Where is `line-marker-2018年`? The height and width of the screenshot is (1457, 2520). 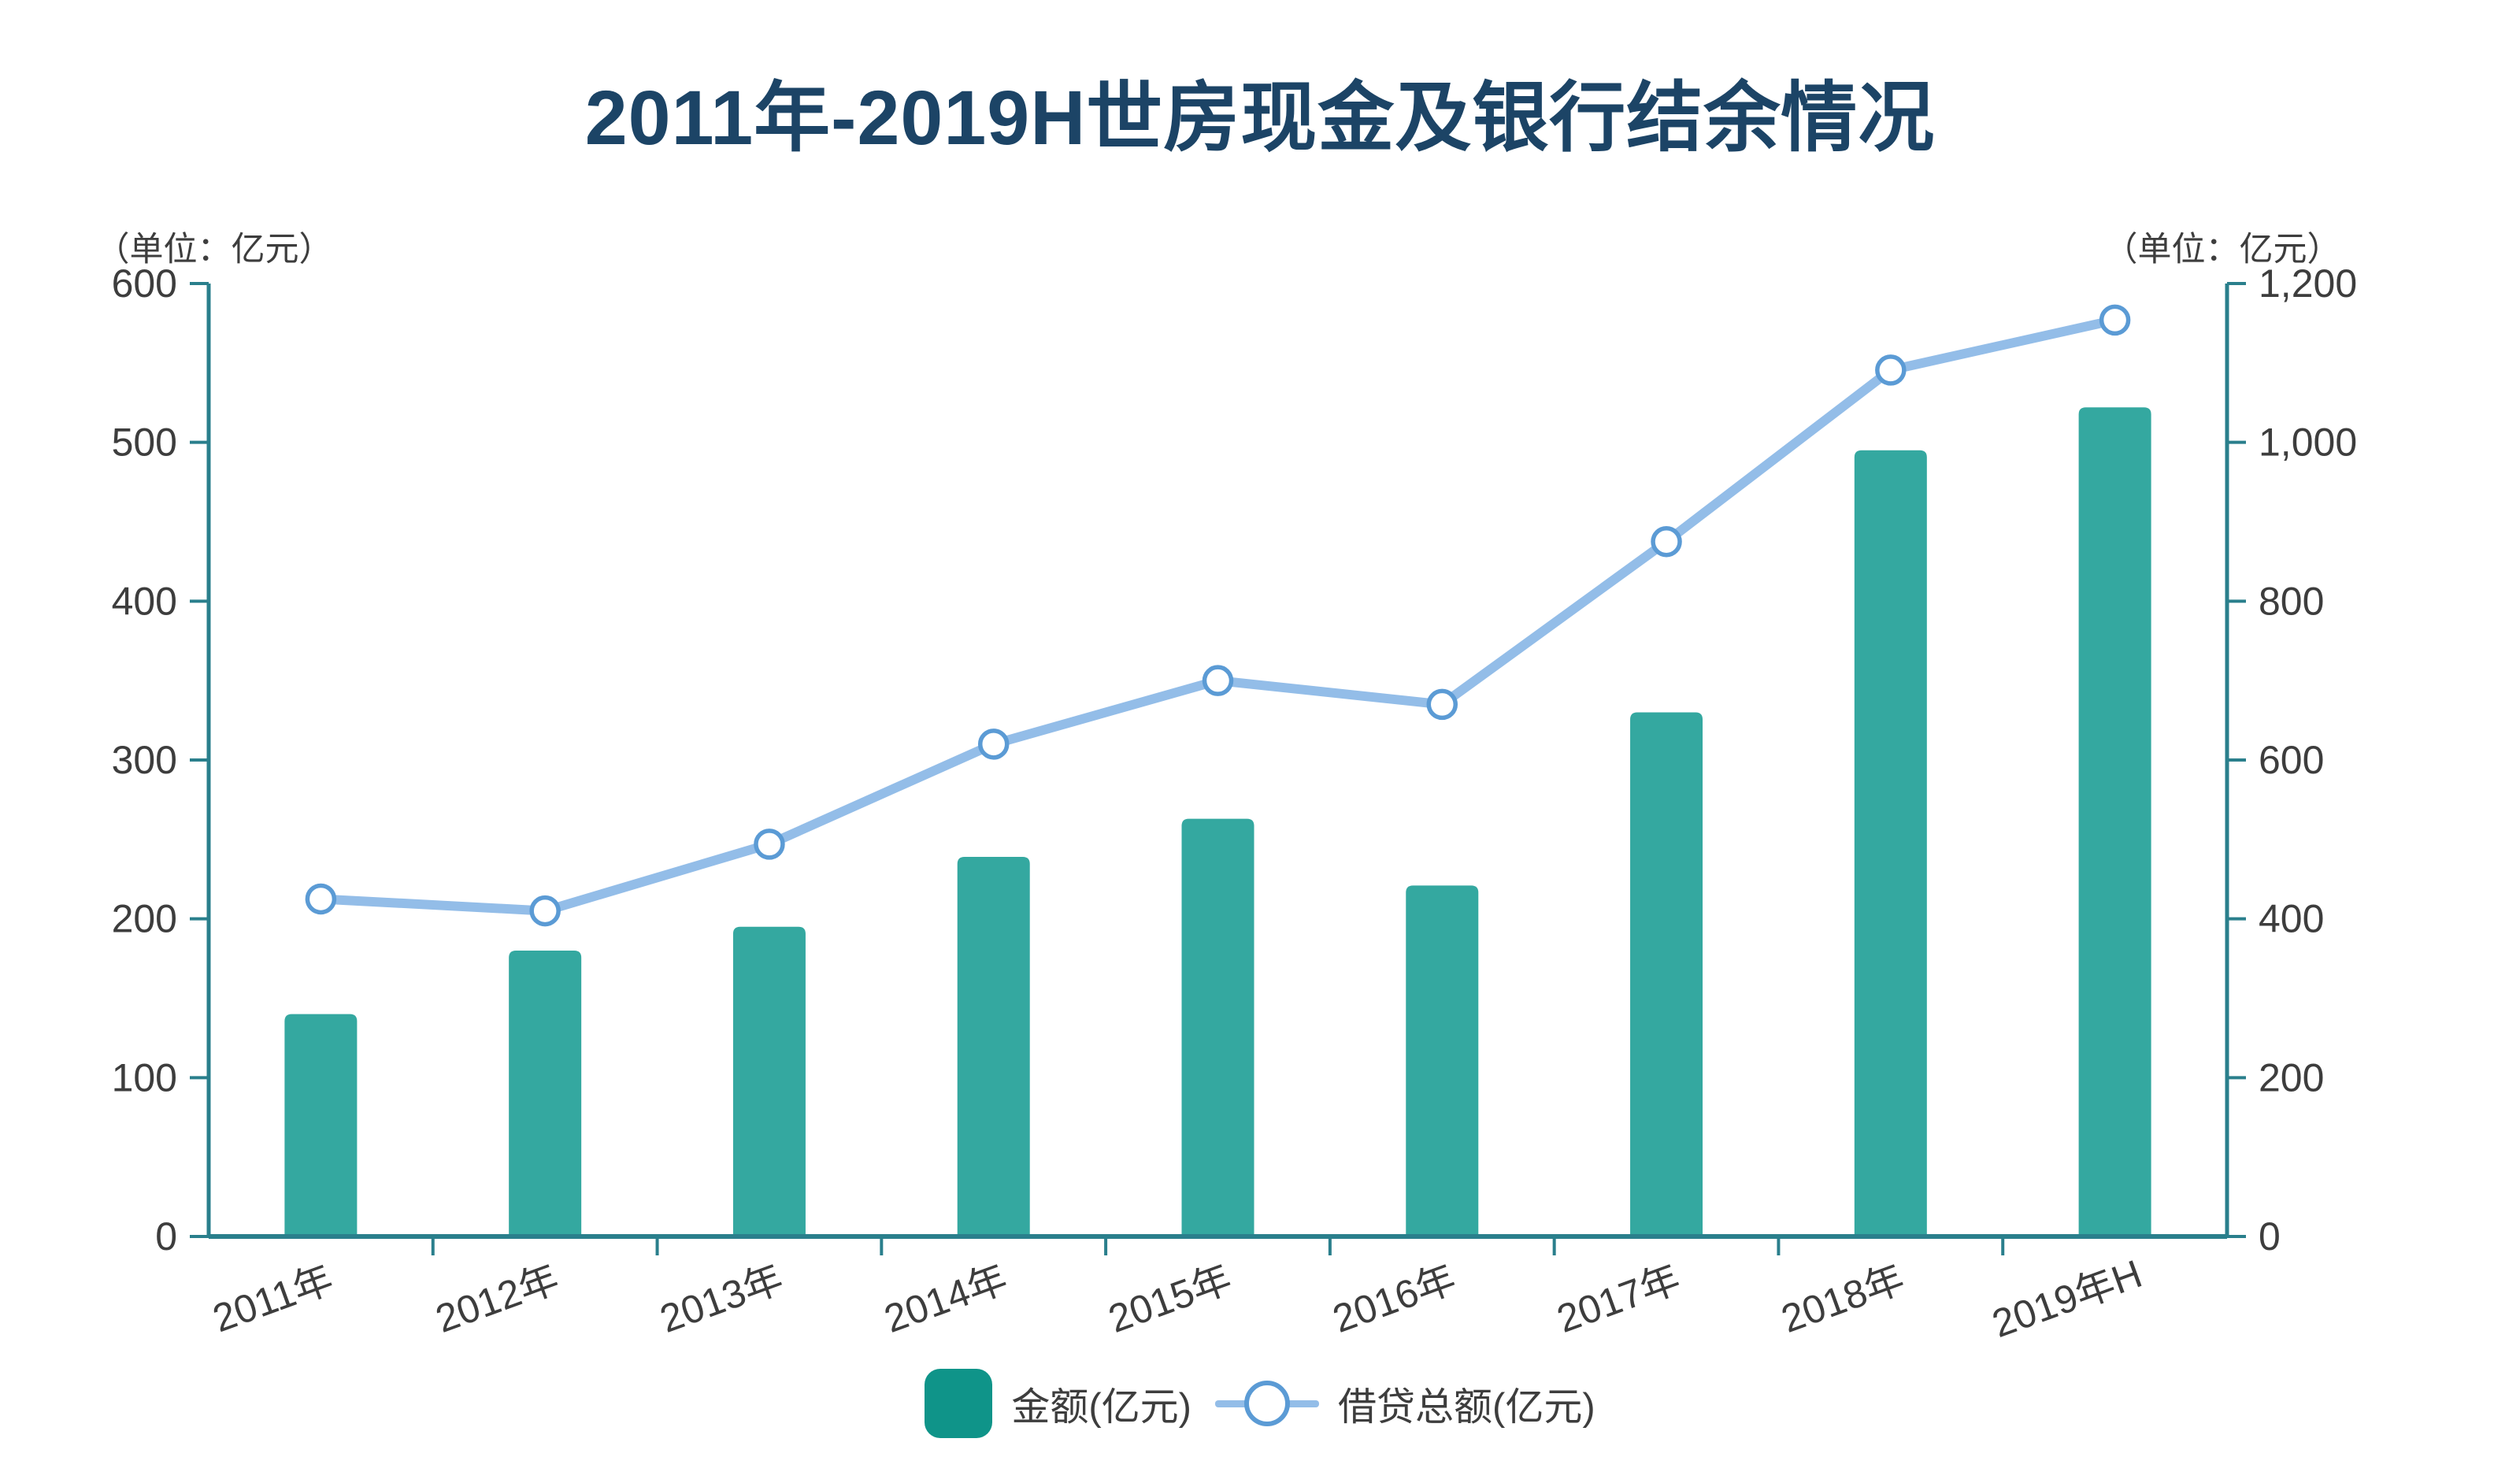
line-marker-2018年 is located at coordinates (1891, 370).